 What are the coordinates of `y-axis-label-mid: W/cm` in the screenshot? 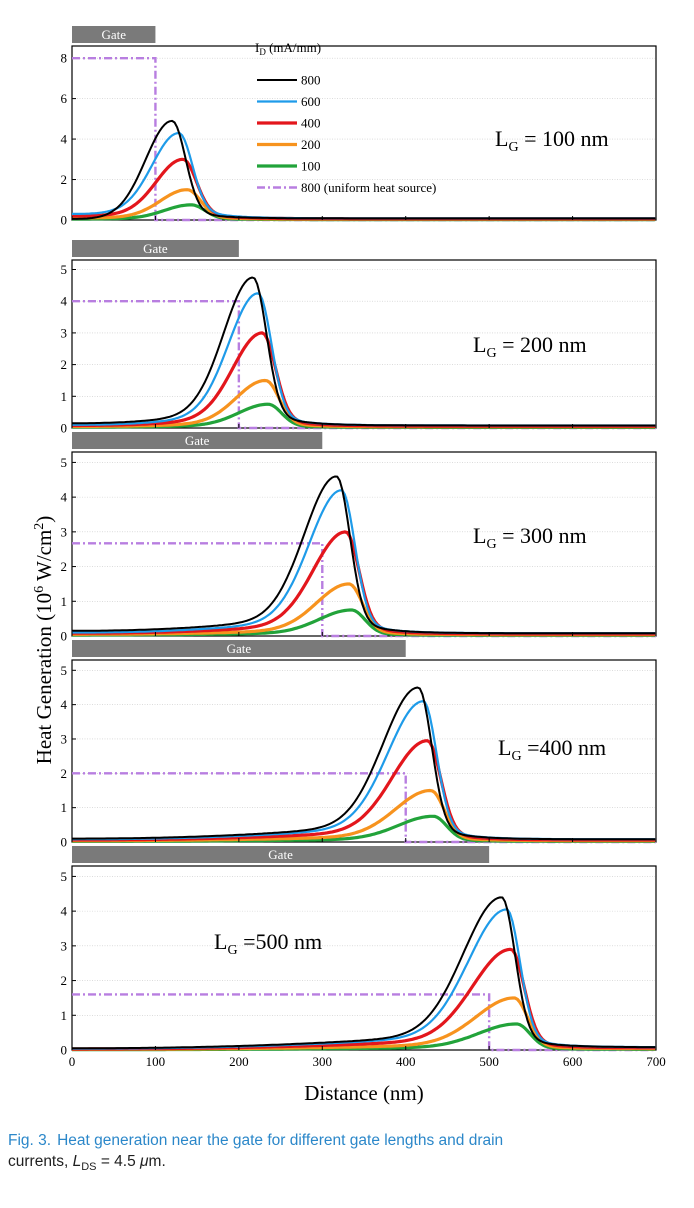 It's located at (44, 558).